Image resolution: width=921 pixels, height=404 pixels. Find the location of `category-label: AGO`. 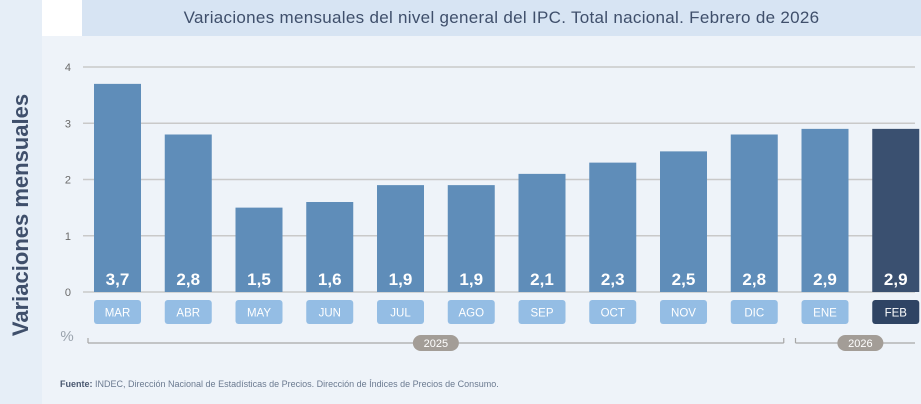

category-label: AGO is located at coordinates (471, 314).